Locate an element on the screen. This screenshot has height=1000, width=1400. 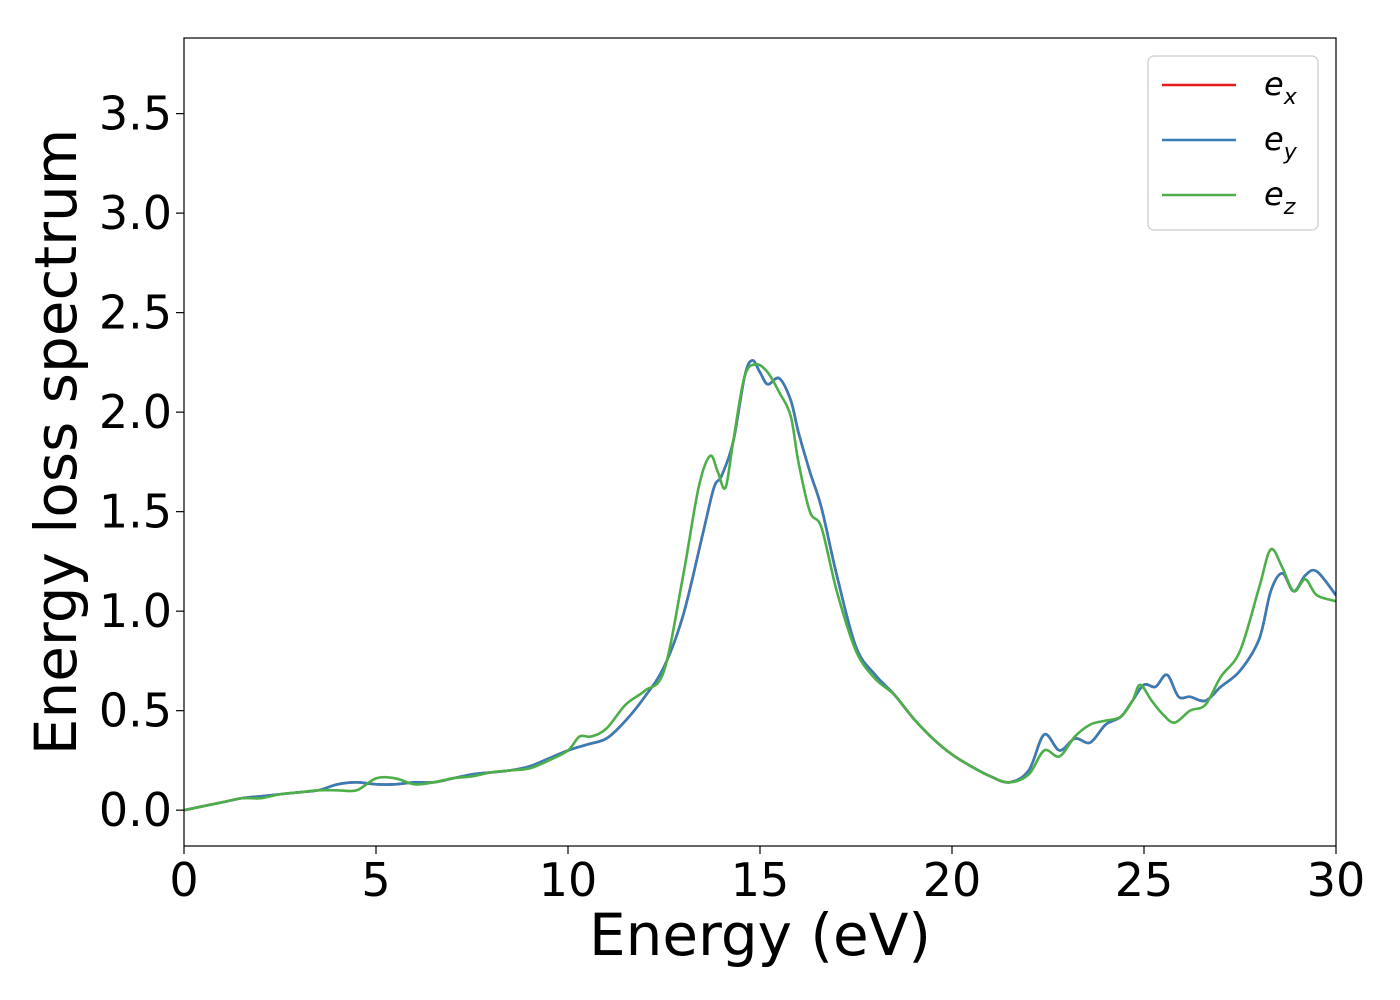
y-tick-label: 1.0 is located at coordinates (135, 611).